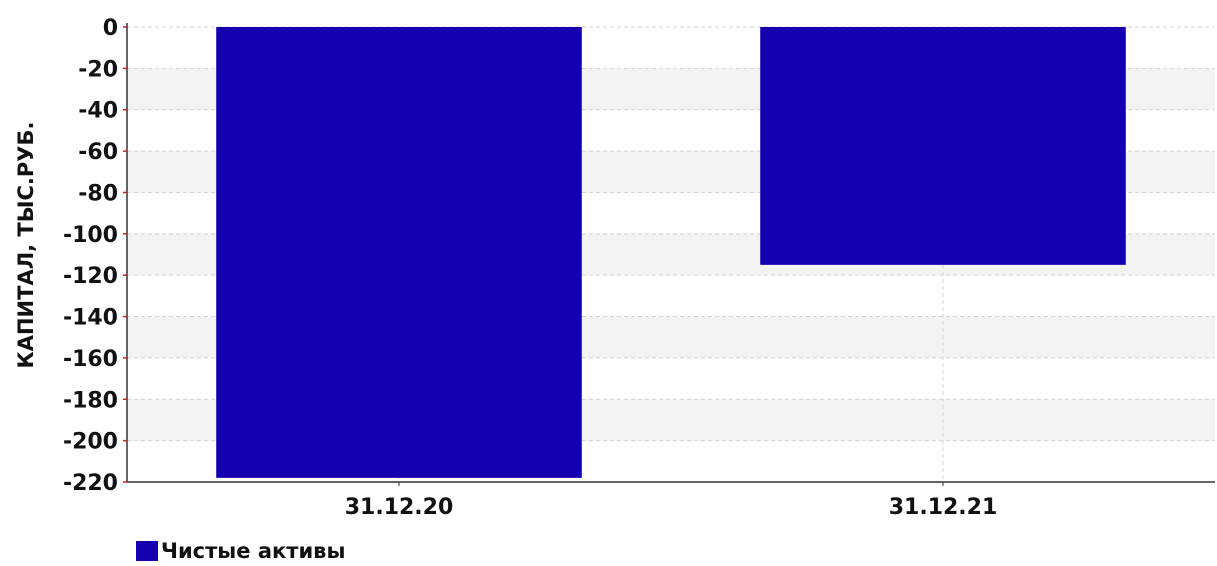  Describe the element at coordinates (90, 442) in the screenshot. I see `y-tick-label: -200` at that location.